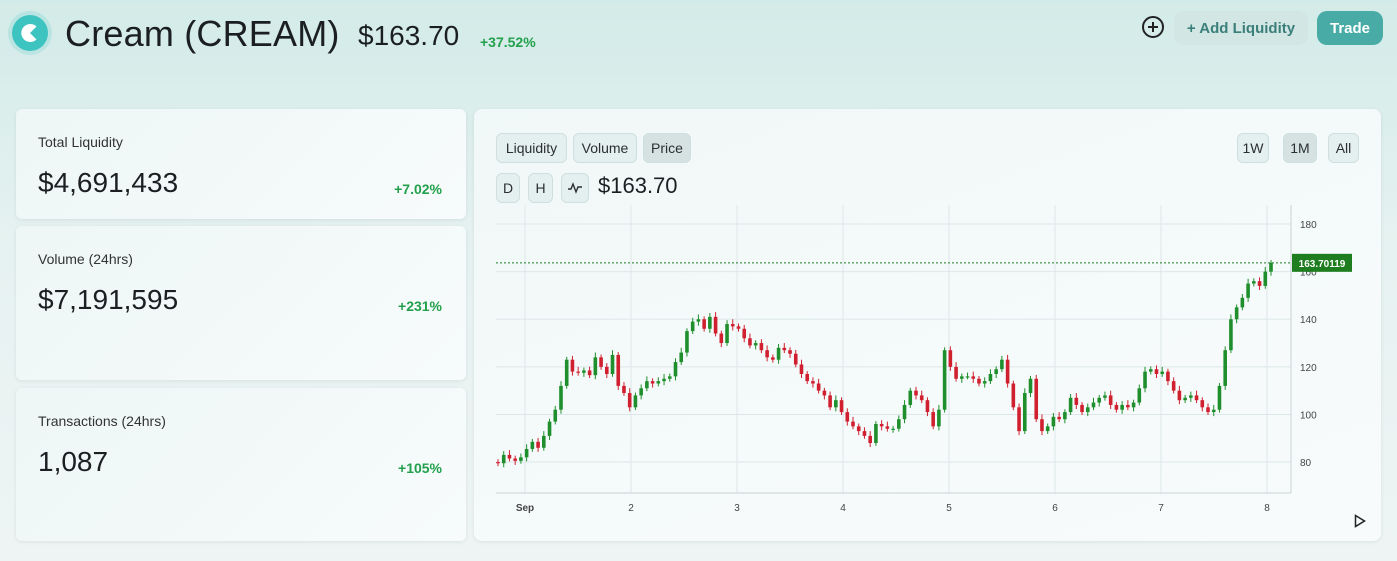  What do you see at coordinates (508, 42) in the screenshot?
I see `token-price-change: +37.52%` at bounding box center [508, 42].